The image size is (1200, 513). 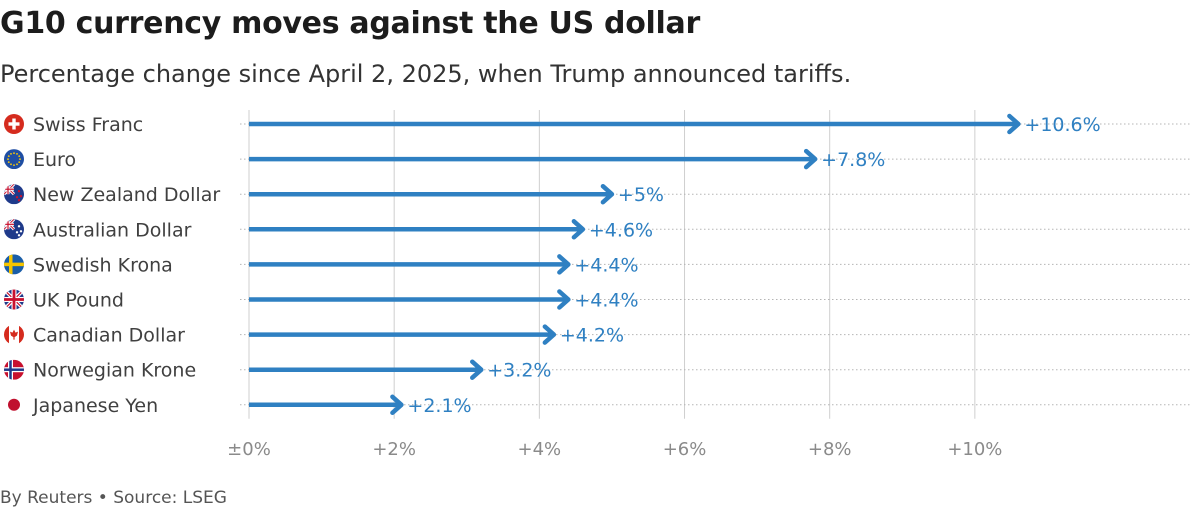 What do you see at coordinates (830, 449) in the screenshot?
I see `x-tick-label: +8%` at bounding box center [830, 449].